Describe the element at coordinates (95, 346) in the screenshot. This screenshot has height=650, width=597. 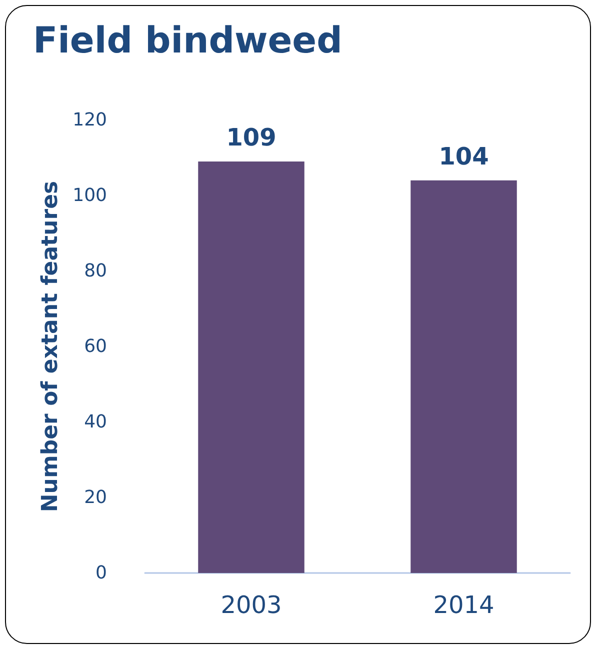
I see `y-tick-label: 60` at that location.